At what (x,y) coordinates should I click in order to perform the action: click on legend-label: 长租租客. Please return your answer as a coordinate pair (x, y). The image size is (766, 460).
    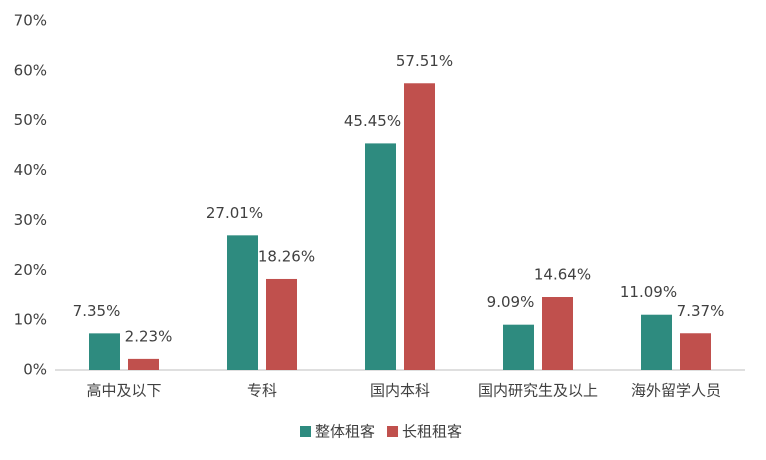
    Looking at the image, I should click on (432, 432).